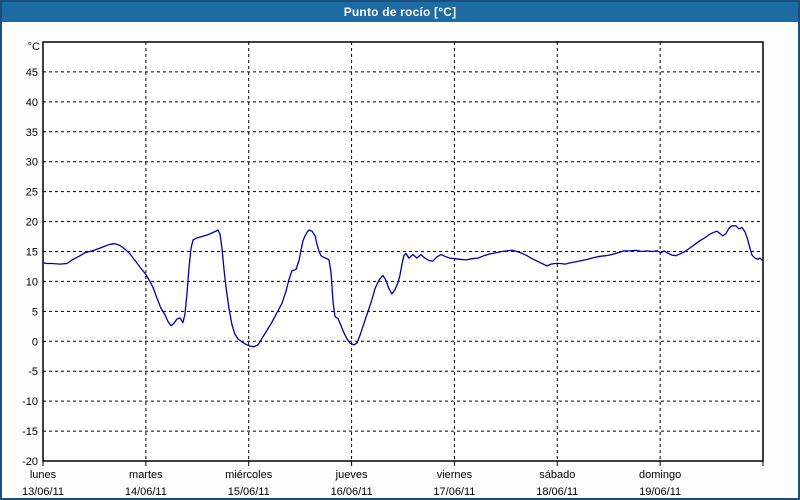  Describe the element at coordinates (35, 312) in the screenshot. I see `y-axis-tick-label: 5` at that location.